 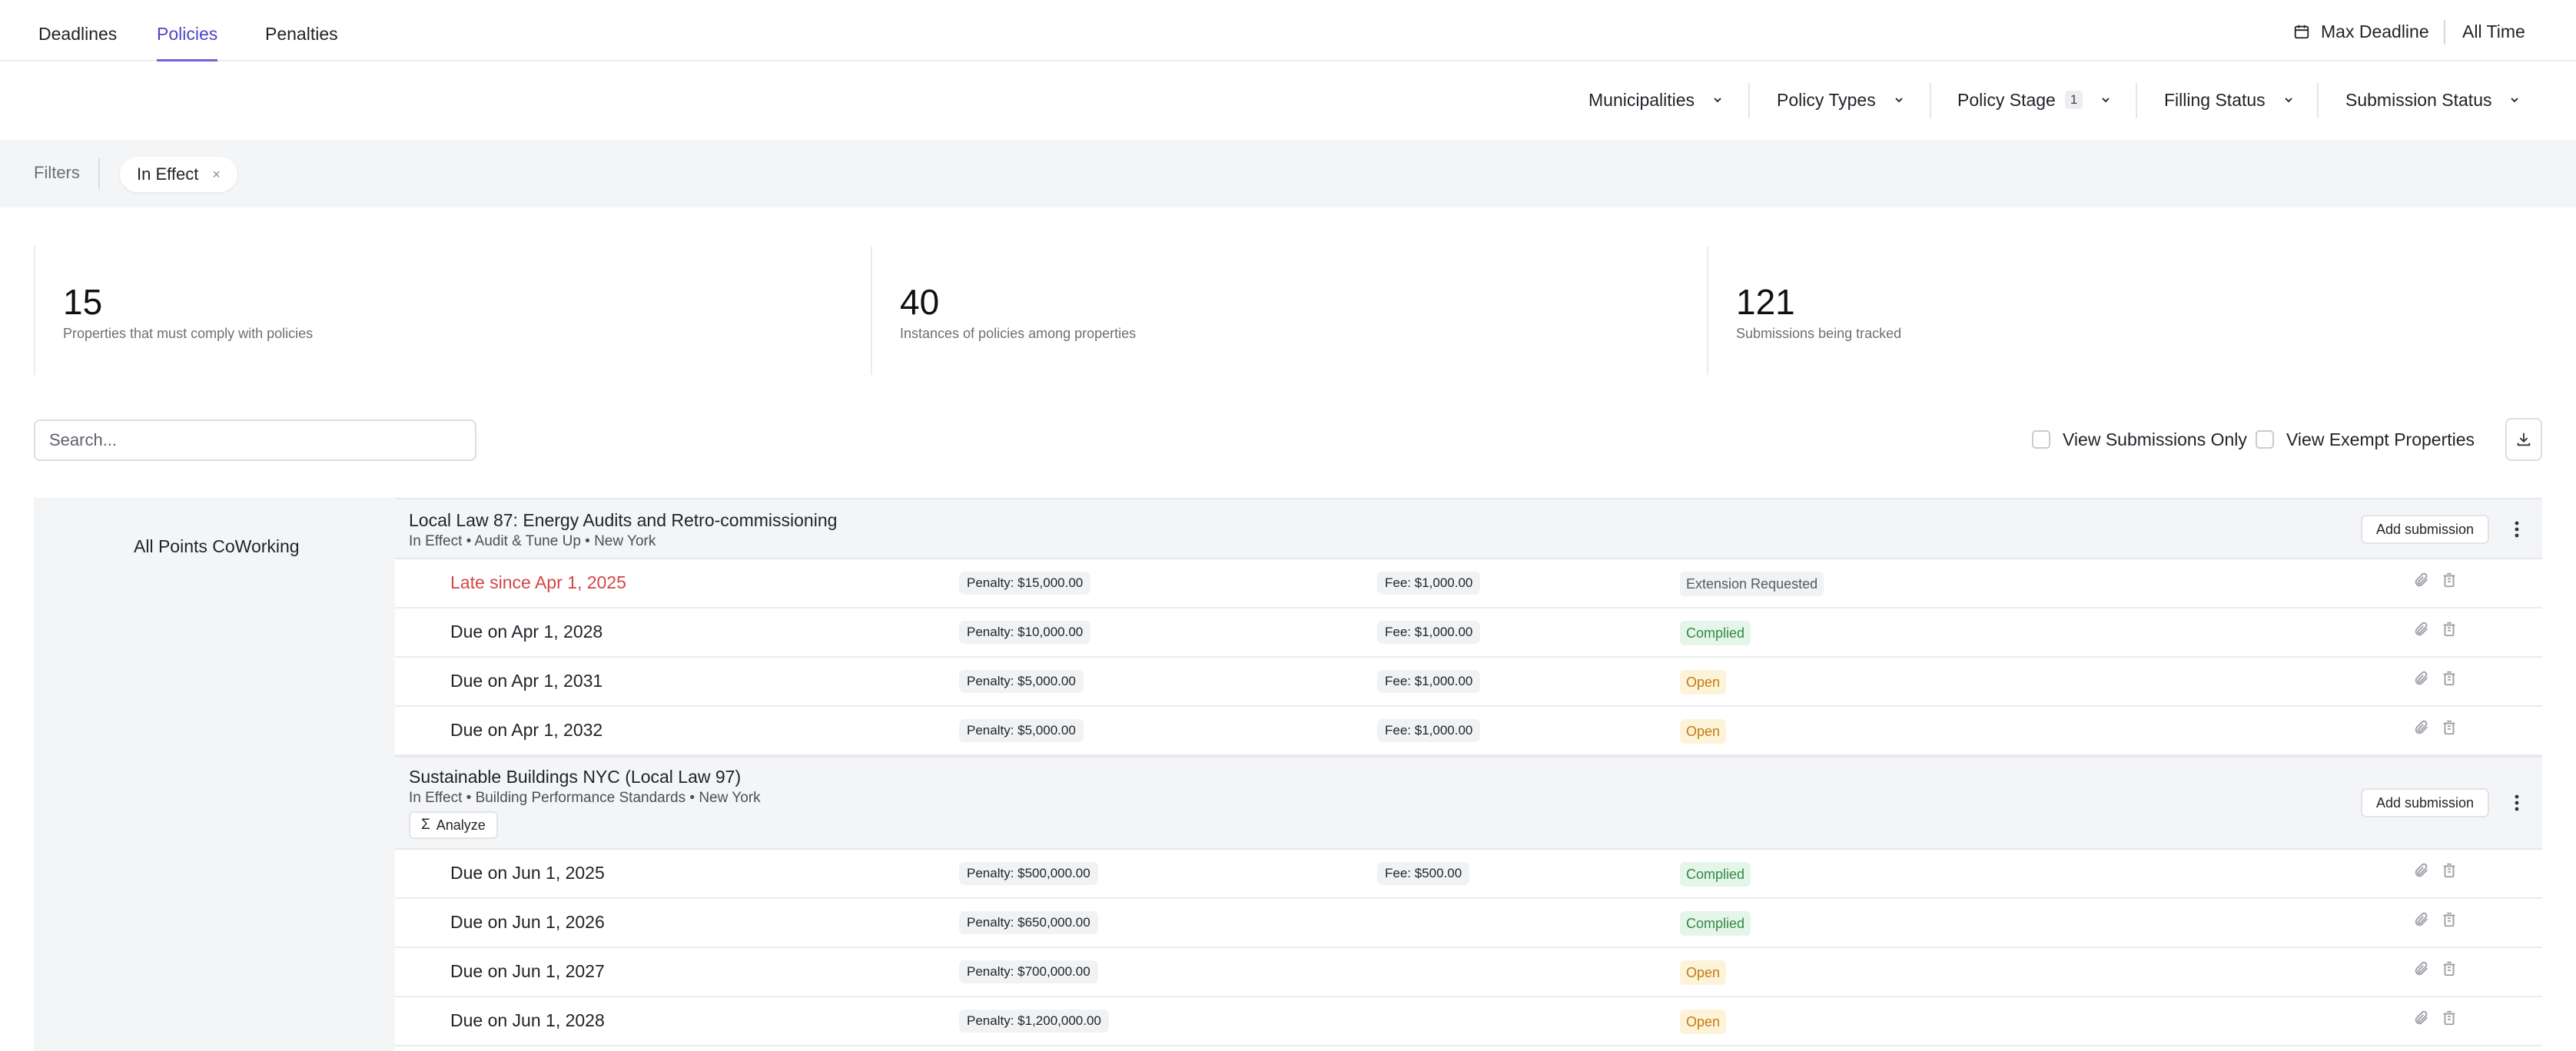 What do you see at coordinates (2155, 439) in the screenshot?
I see `toggle-label: View Submissions Only` at bounding box center [2155, 439].